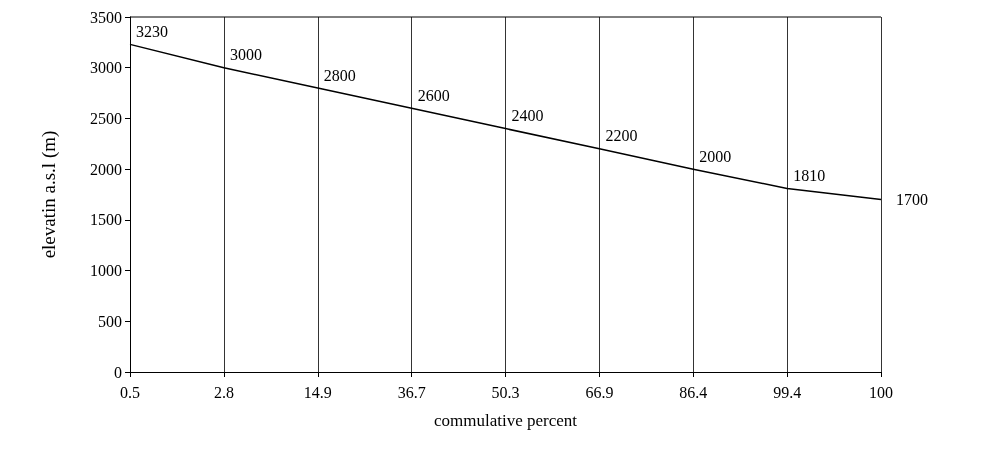 Image resolution: width=1001 pixels, height=450 pixels. I want to click on data-label: 2800, so click(339, 75).